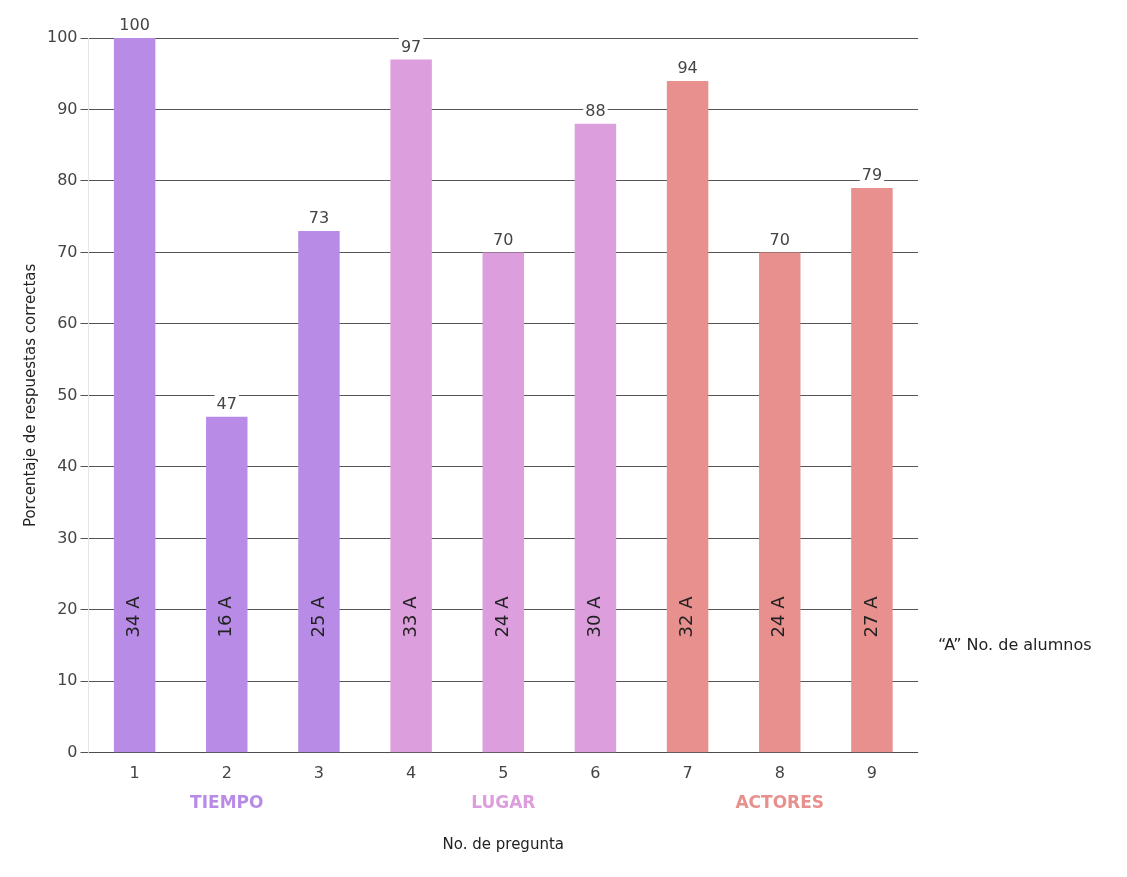 Image resolution: width=1127 pixels, height=877 pixels. Describe the element at coordinates (67, 180) in the screenshot. I see `y-tick-label: 80` at that location.